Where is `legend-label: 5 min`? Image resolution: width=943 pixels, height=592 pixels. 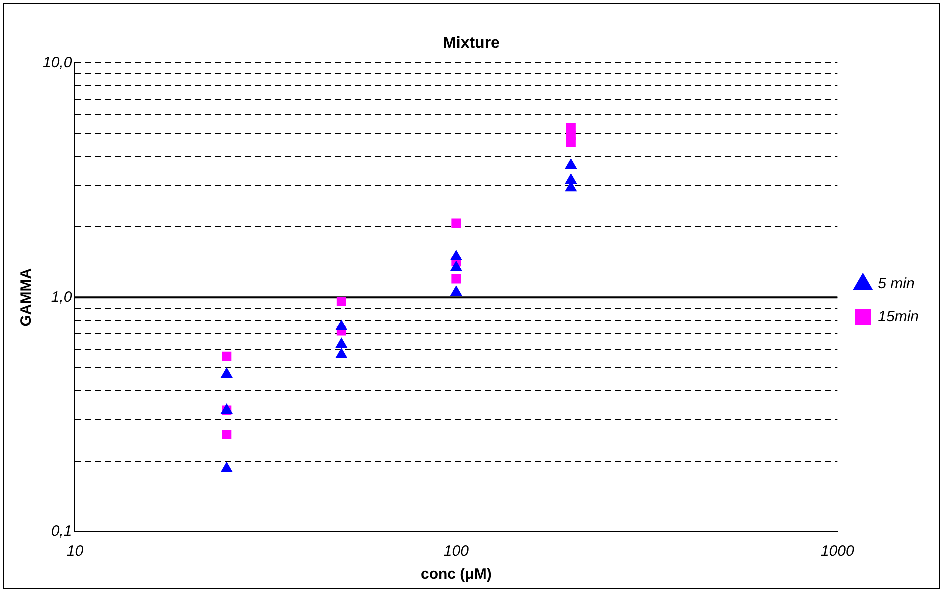 legend-label: 5 min is located at coordinates (896, 284).